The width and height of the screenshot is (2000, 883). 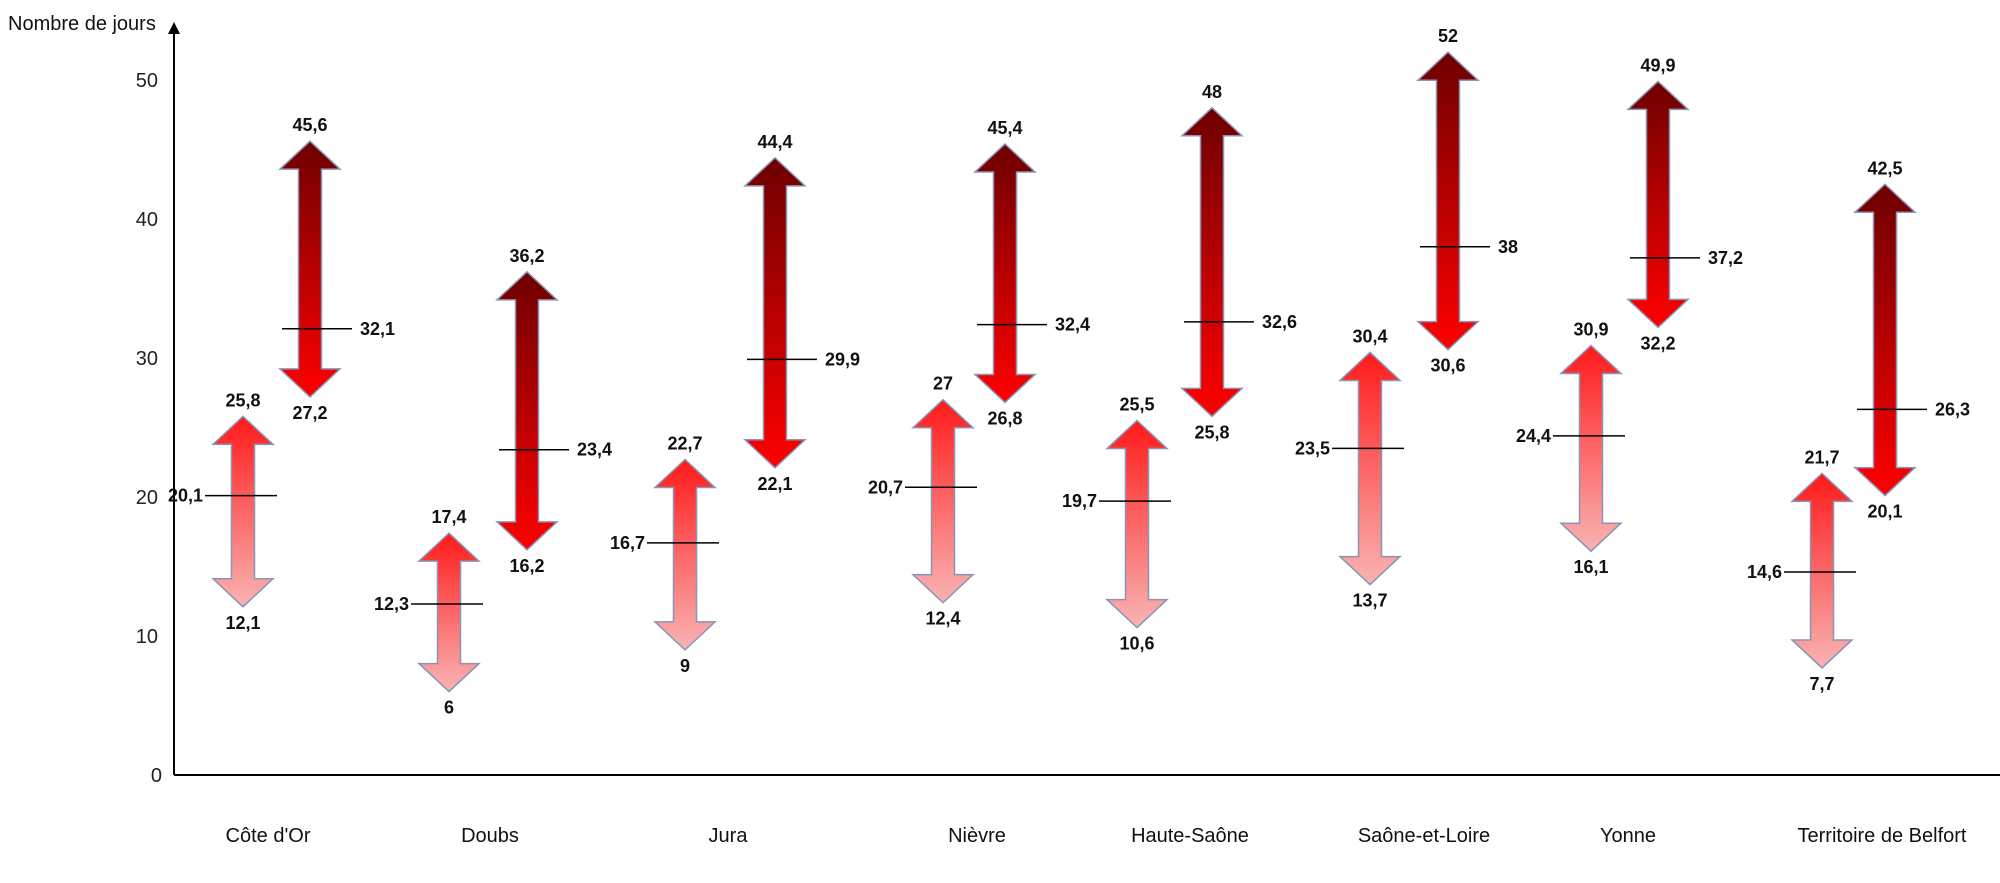 I want to click on median-value-label: 23,4, so click(x=594, y=450).